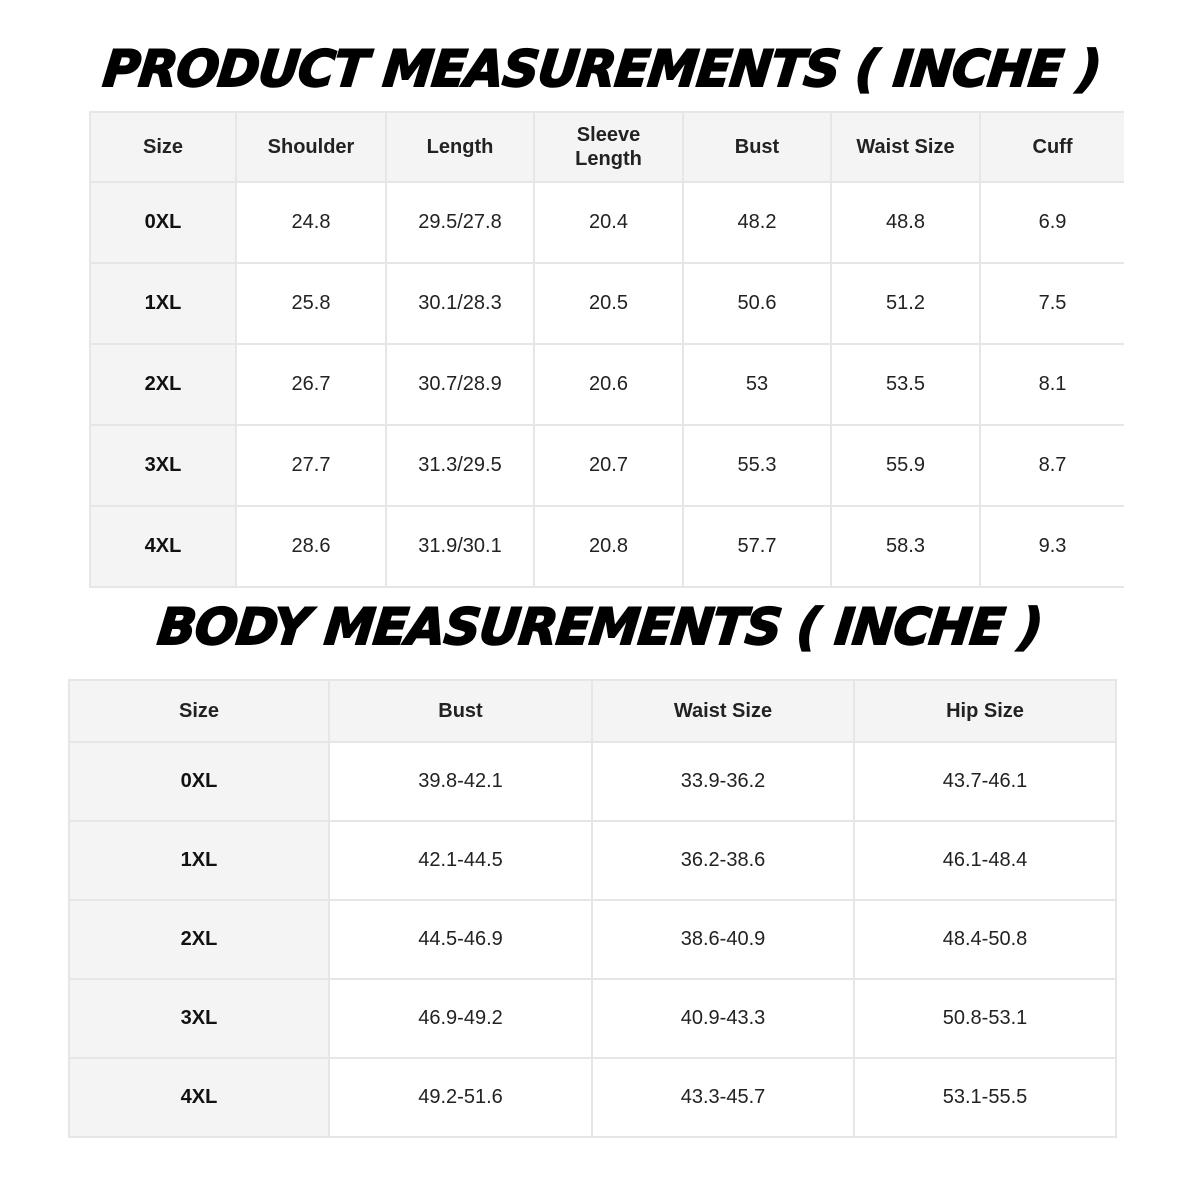 The width and height of the screenshot is (1200, 1200). What do you see at coordinates (460, 465) in the screenshot?
I see `measurement-cell: 31.3/29.5` at bounding box center [460, 465].